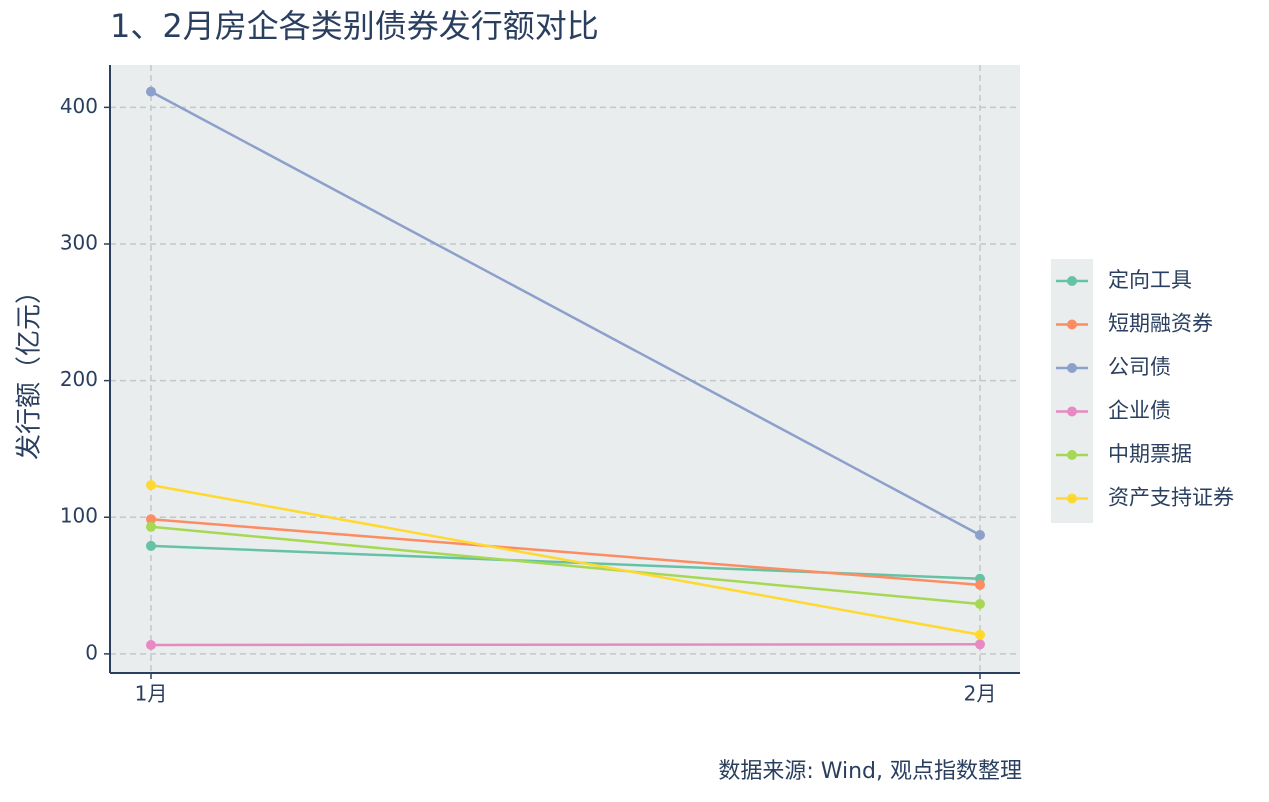  I want to click on y-tick-label: 200, so click(79, 379).